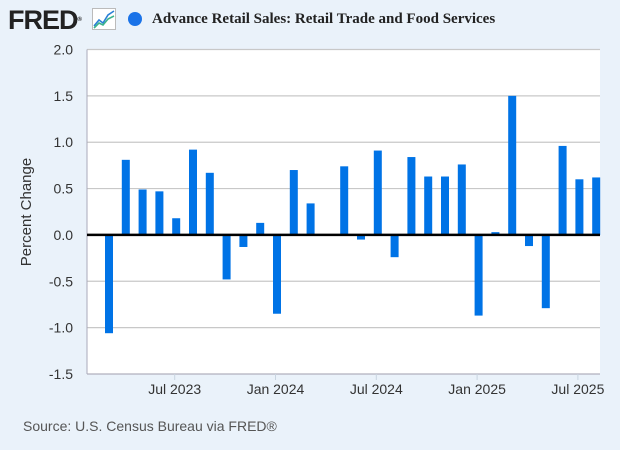 Image resolution: width=620 pixels, height=450 pixels. Describe the element at coordinates (64, 50) in the screenshot. I see `y-tick-label: 2.0` at that location.